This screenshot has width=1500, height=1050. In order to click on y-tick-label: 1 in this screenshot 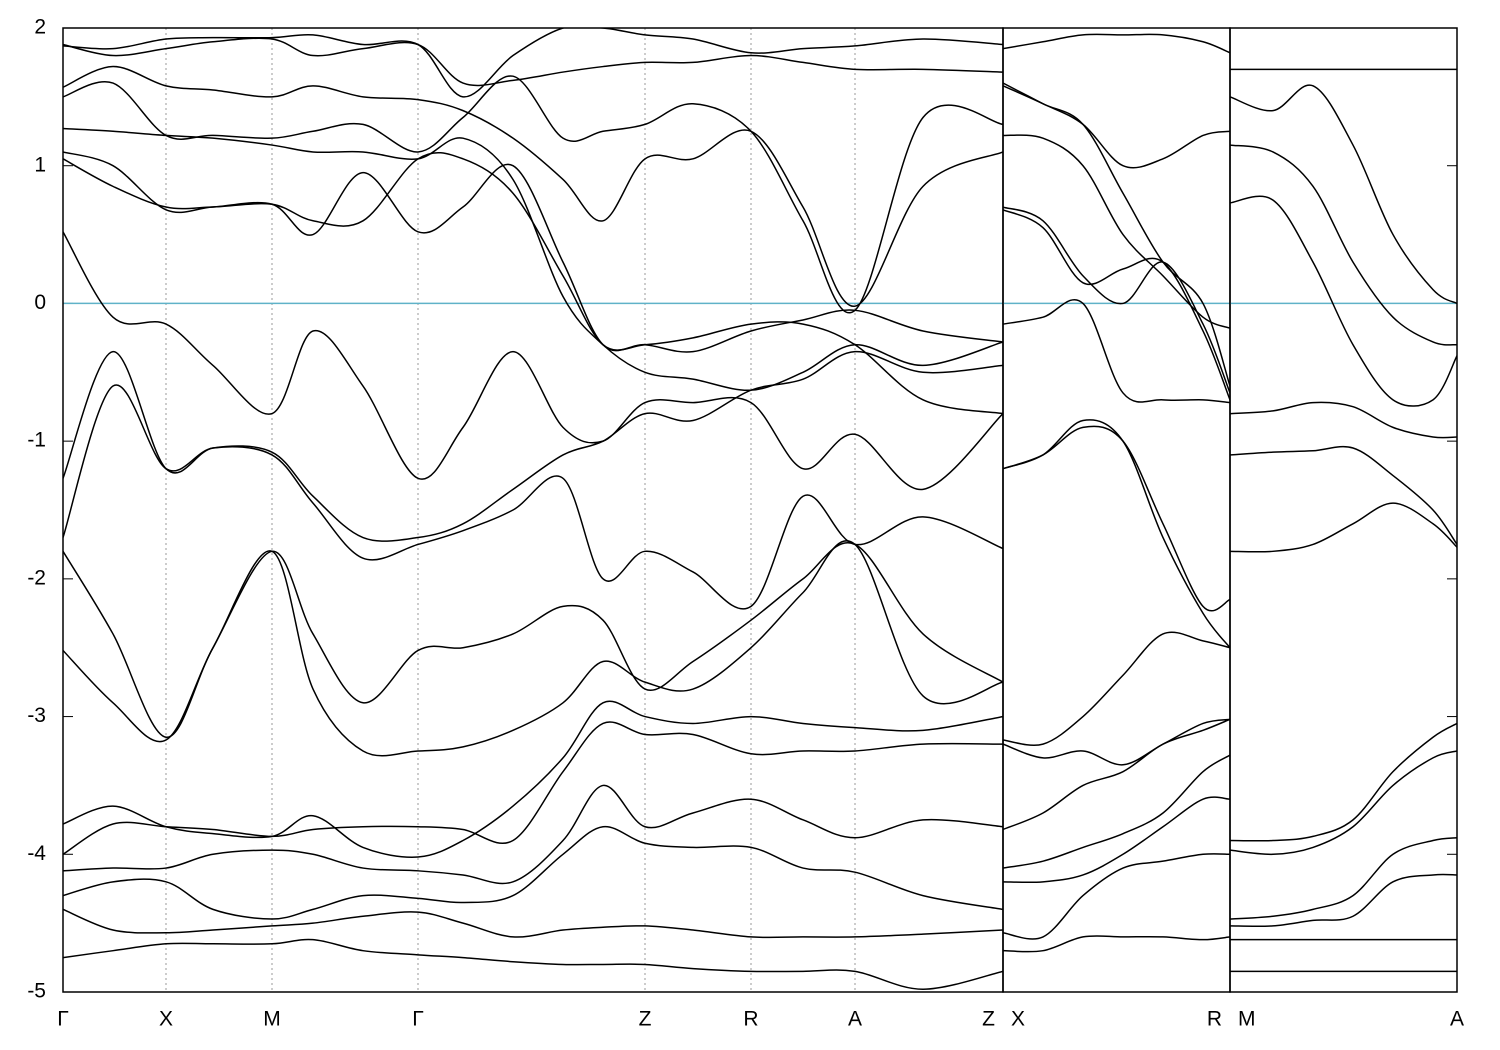, I will do `click(40, 164)`.